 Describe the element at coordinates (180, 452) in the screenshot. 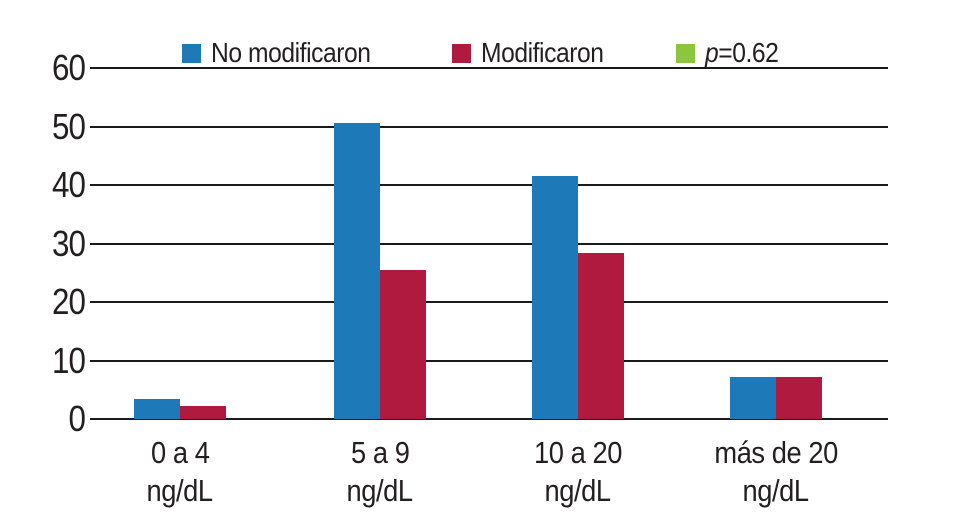

I see `x-axis-category-range: 0 a 4` at that location.